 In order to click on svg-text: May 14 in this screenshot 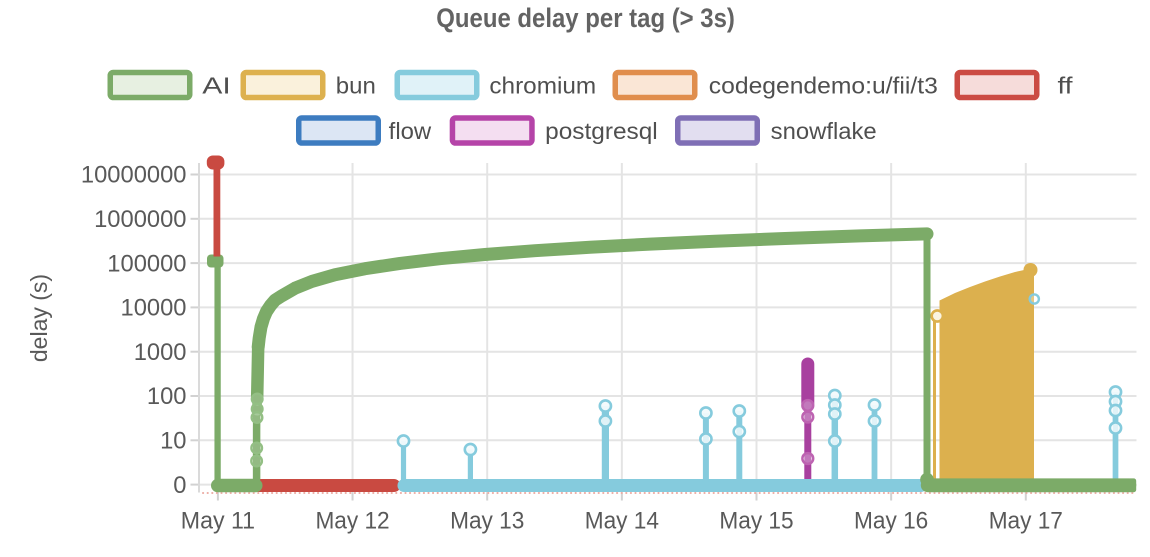, I will do `click(622, 521)`.